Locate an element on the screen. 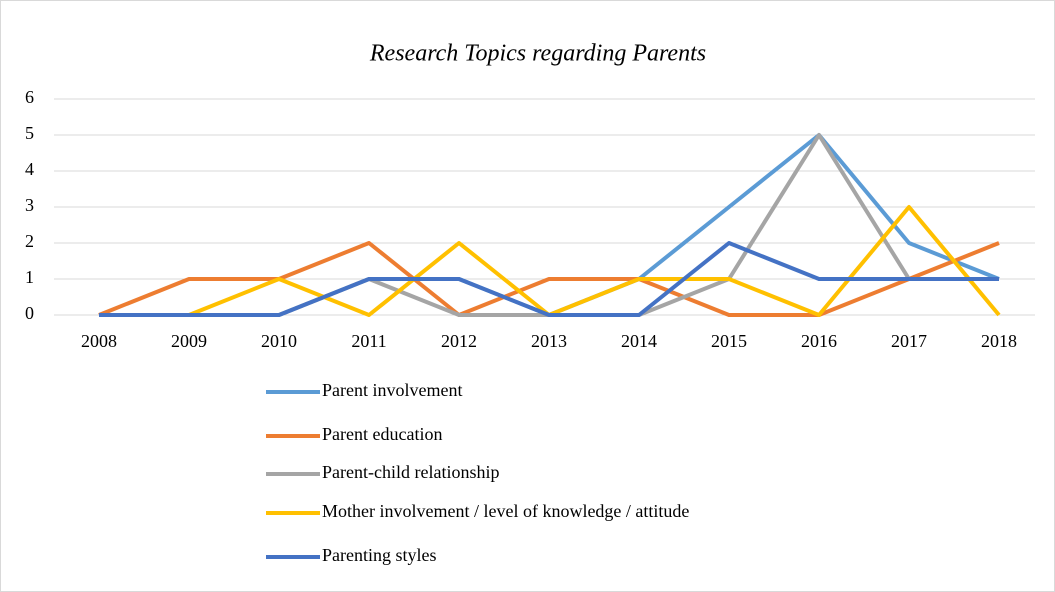 This screenshot has width=1055, height=592. y-tick-label: 5 is located at coordinates (29, 133).